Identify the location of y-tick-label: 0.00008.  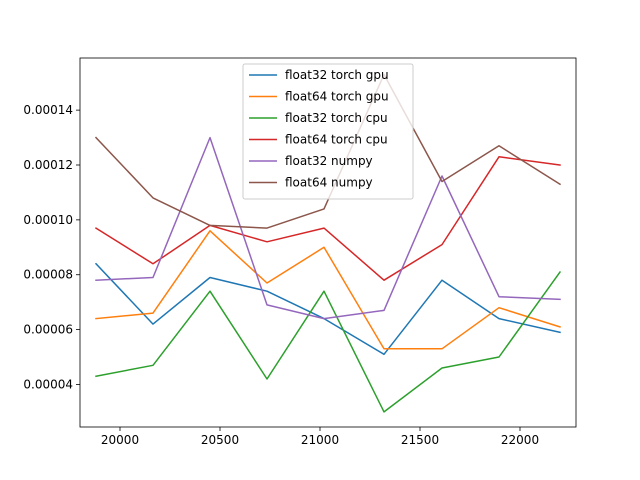
(48, 275).